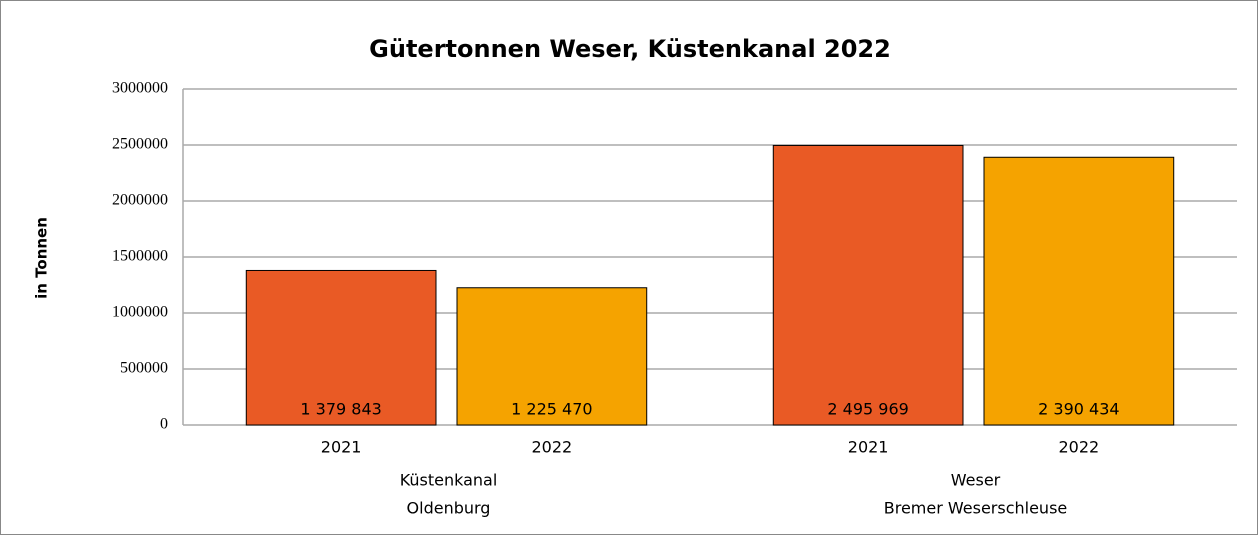 The image size is (1259, 536). I want to click on chart-title: Gütertonnen Weser, Küstenkanal 2022, so click(630, 49).